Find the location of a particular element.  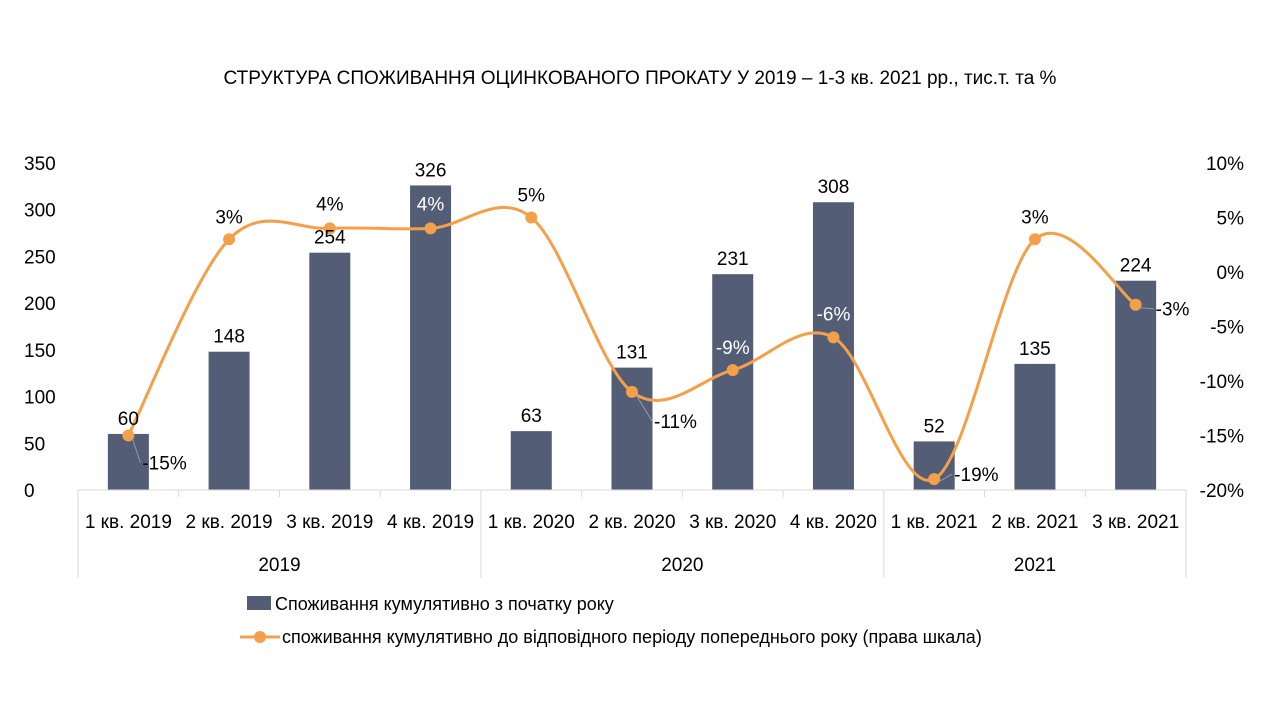

group-label: 2021 is located at coordinates (1035, 565).